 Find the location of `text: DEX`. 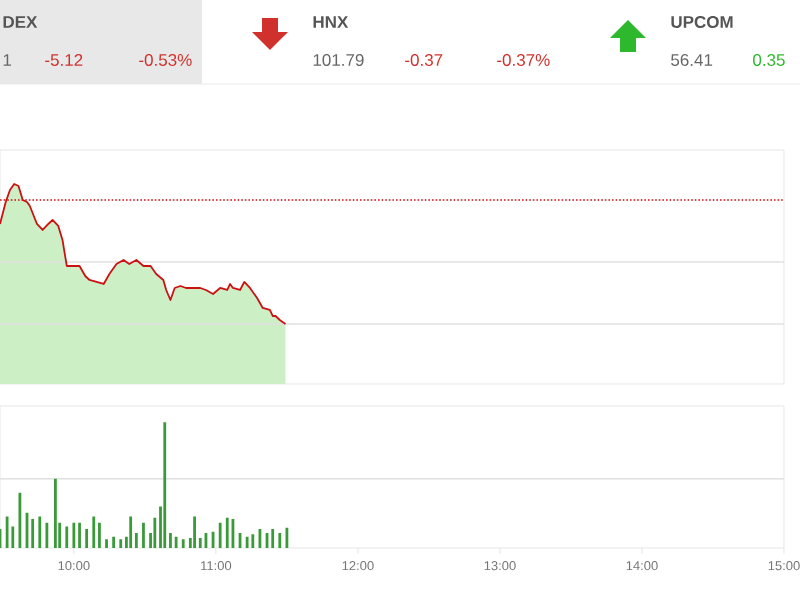

text: DEX is located at coordinates (20, 22).